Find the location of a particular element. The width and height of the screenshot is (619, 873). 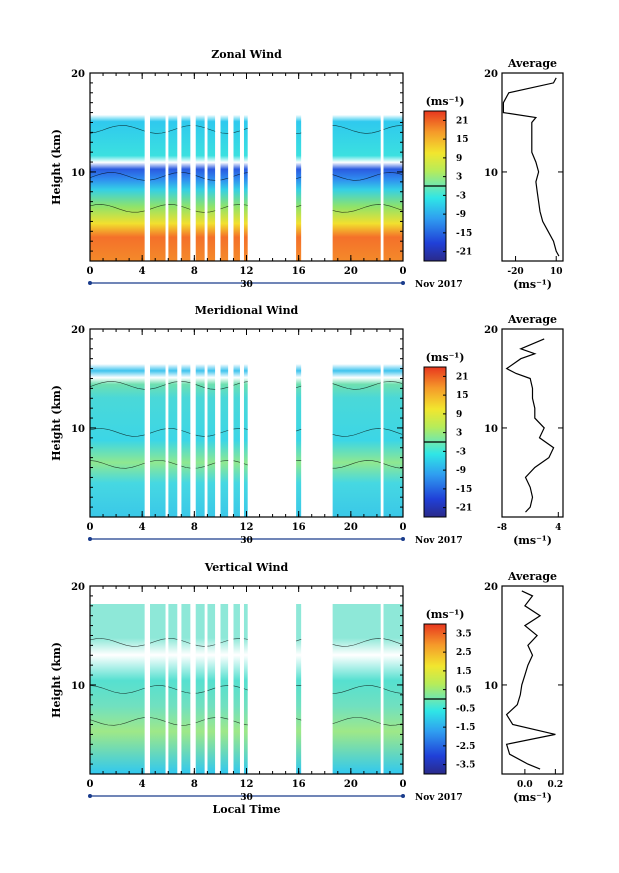

colorbar-tick-label: 2.5 is located at coordinates (464, 653).